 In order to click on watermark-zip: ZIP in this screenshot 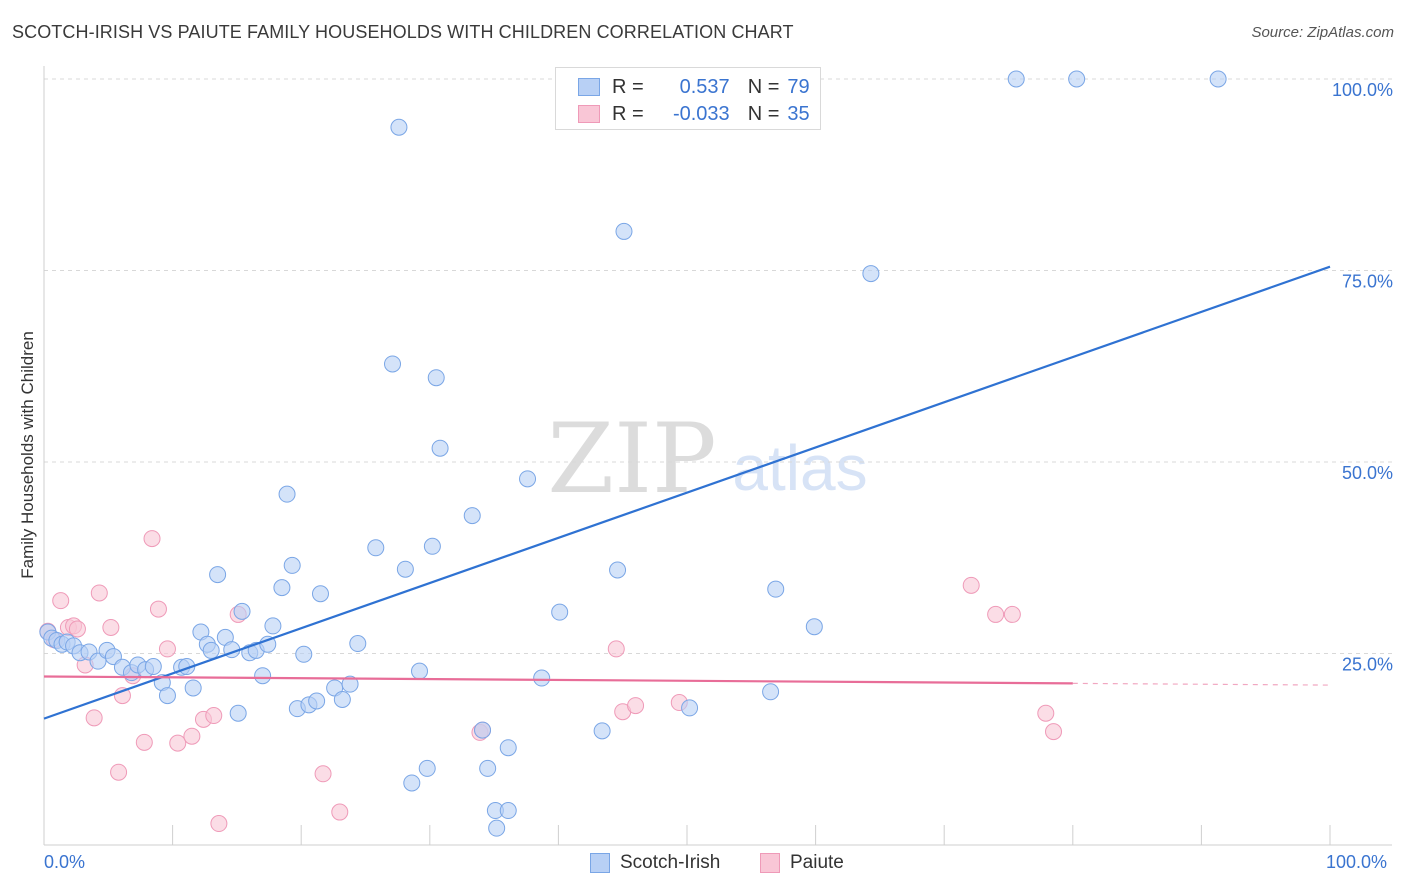, I will do `click(631, 459)`.